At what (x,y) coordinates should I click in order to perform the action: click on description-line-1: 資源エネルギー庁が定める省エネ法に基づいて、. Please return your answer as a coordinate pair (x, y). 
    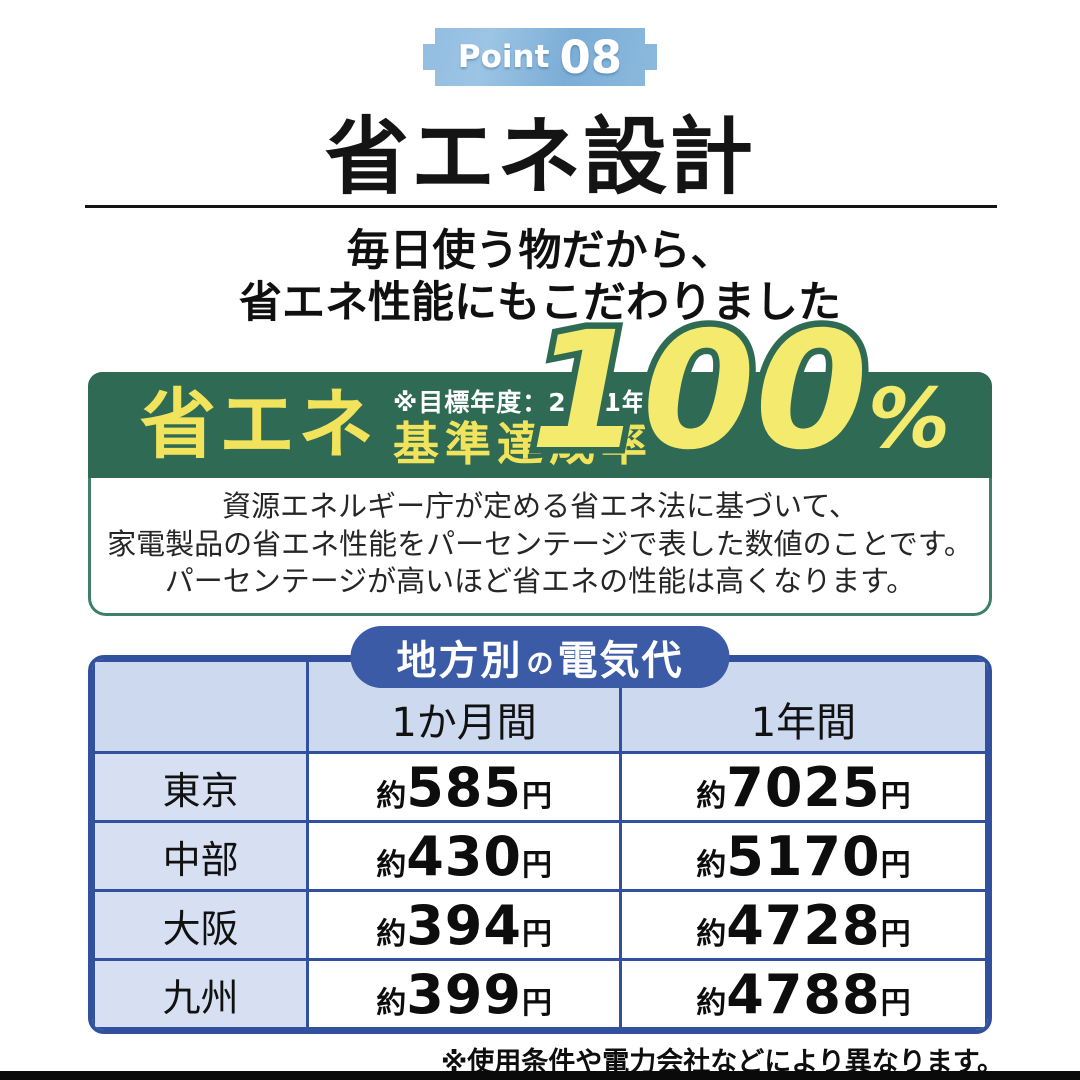
    Looking at the image, I should click on (540, 506).